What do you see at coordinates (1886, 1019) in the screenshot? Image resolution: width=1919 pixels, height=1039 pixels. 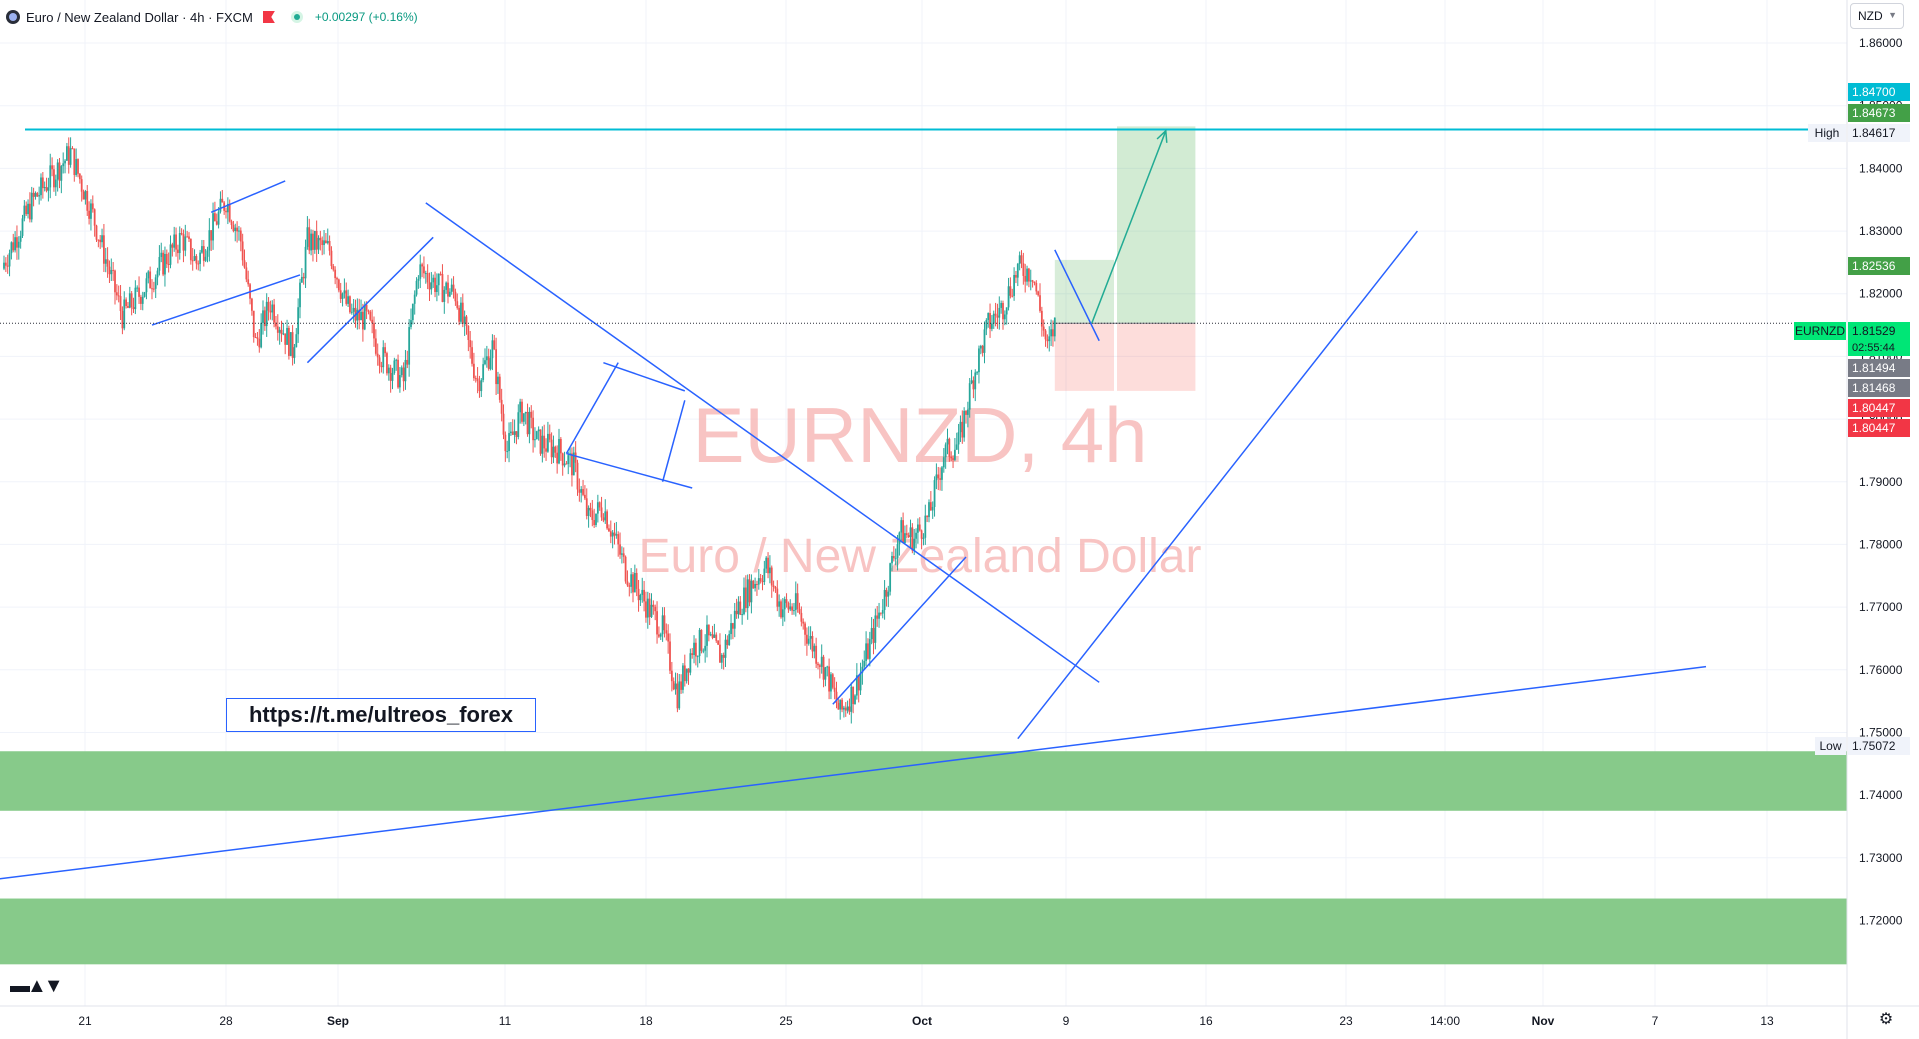 I see `gear-icon: ⚙` at bounding box center [1886, 1019].